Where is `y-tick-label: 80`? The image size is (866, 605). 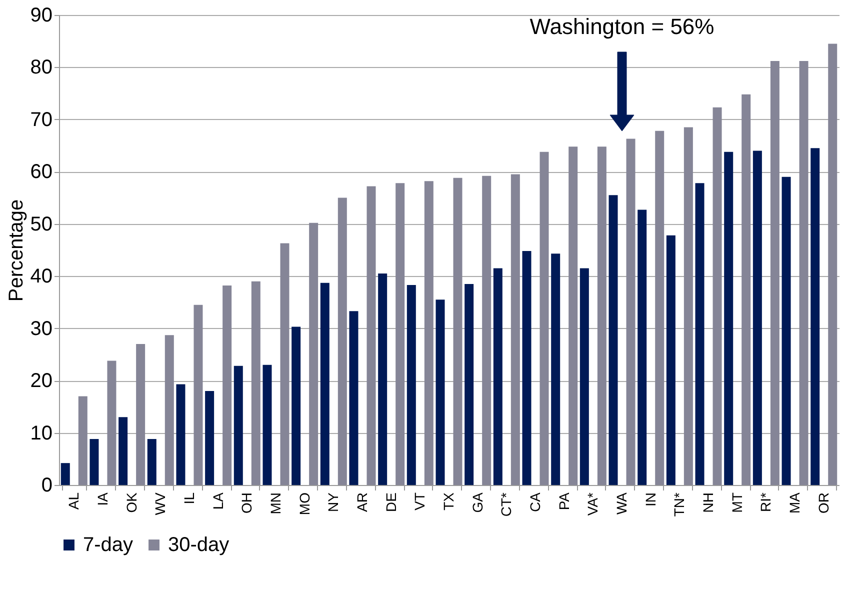
y-tick-label: 80 is located at coordinates (41, 67).